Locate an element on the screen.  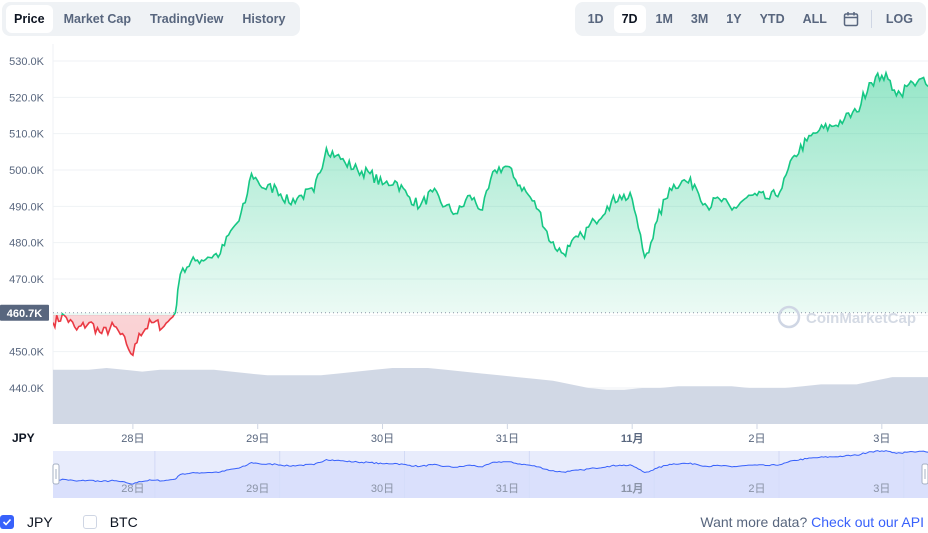
tab-market-cap: Market Cap is located at coordinates (97, 19).